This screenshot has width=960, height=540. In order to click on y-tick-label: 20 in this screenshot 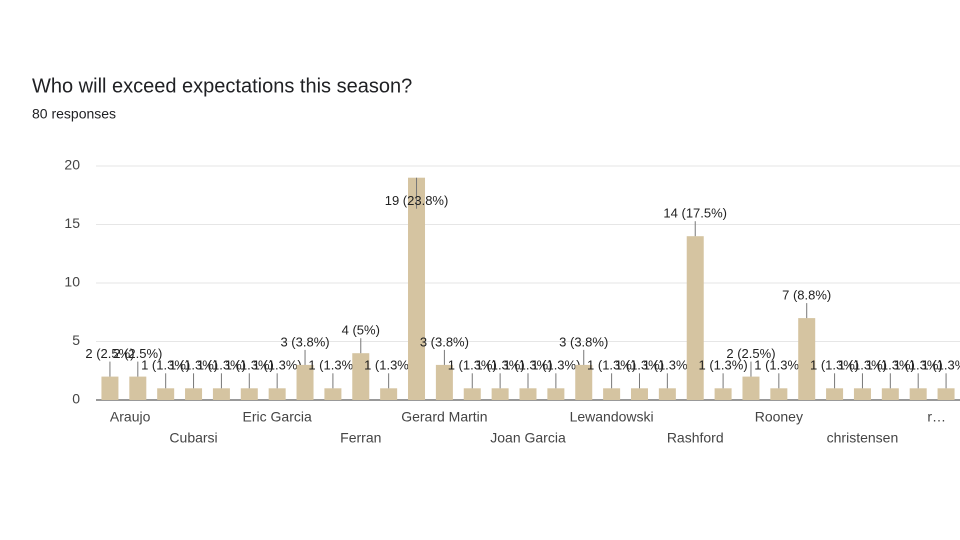, I will do `click(72, 165)`.